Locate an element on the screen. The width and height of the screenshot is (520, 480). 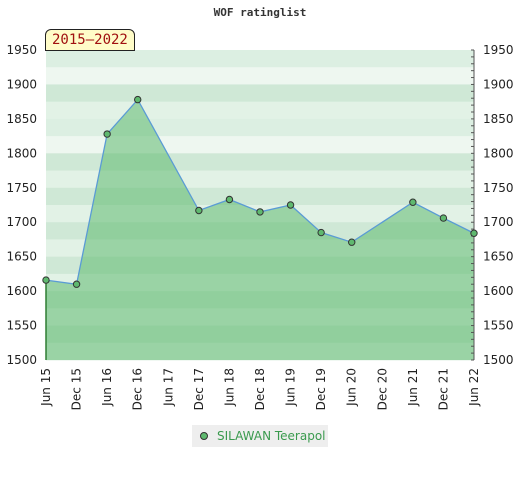
y-tick-label-right: 1900 is located at coordinates (498, 84).